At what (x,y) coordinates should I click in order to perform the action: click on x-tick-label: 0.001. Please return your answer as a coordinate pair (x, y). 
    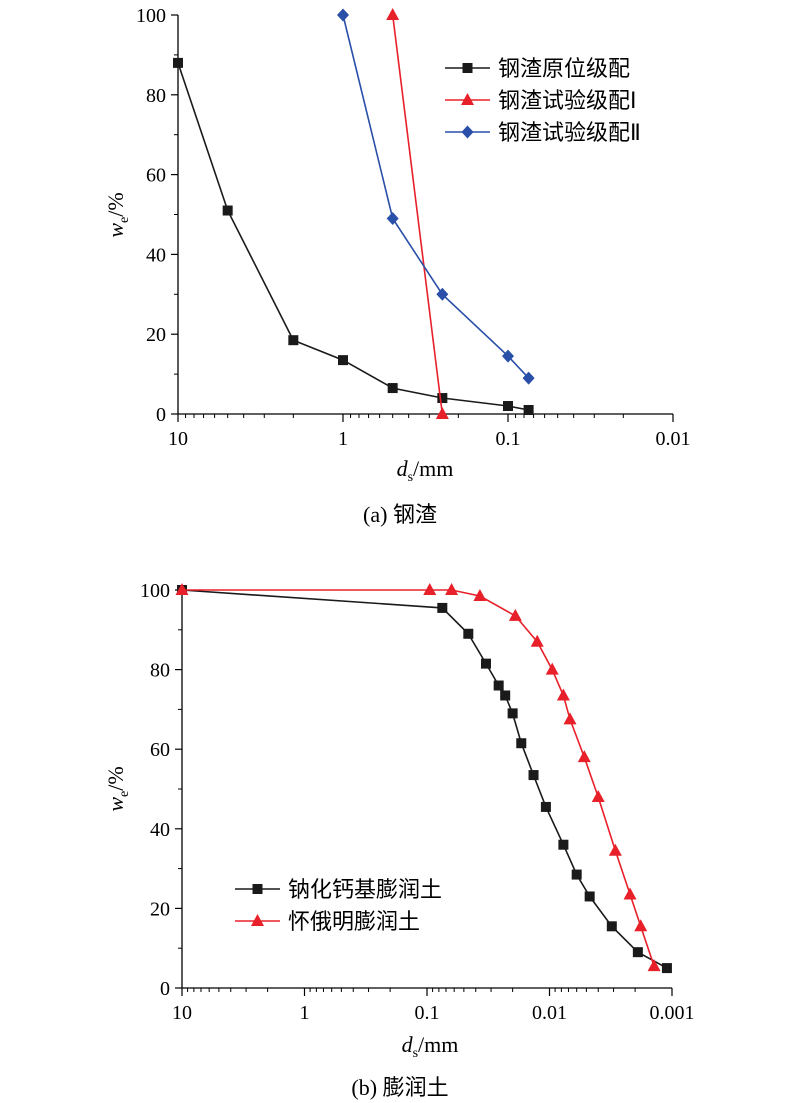
    Looking at the image, I should click on (672, 1013).